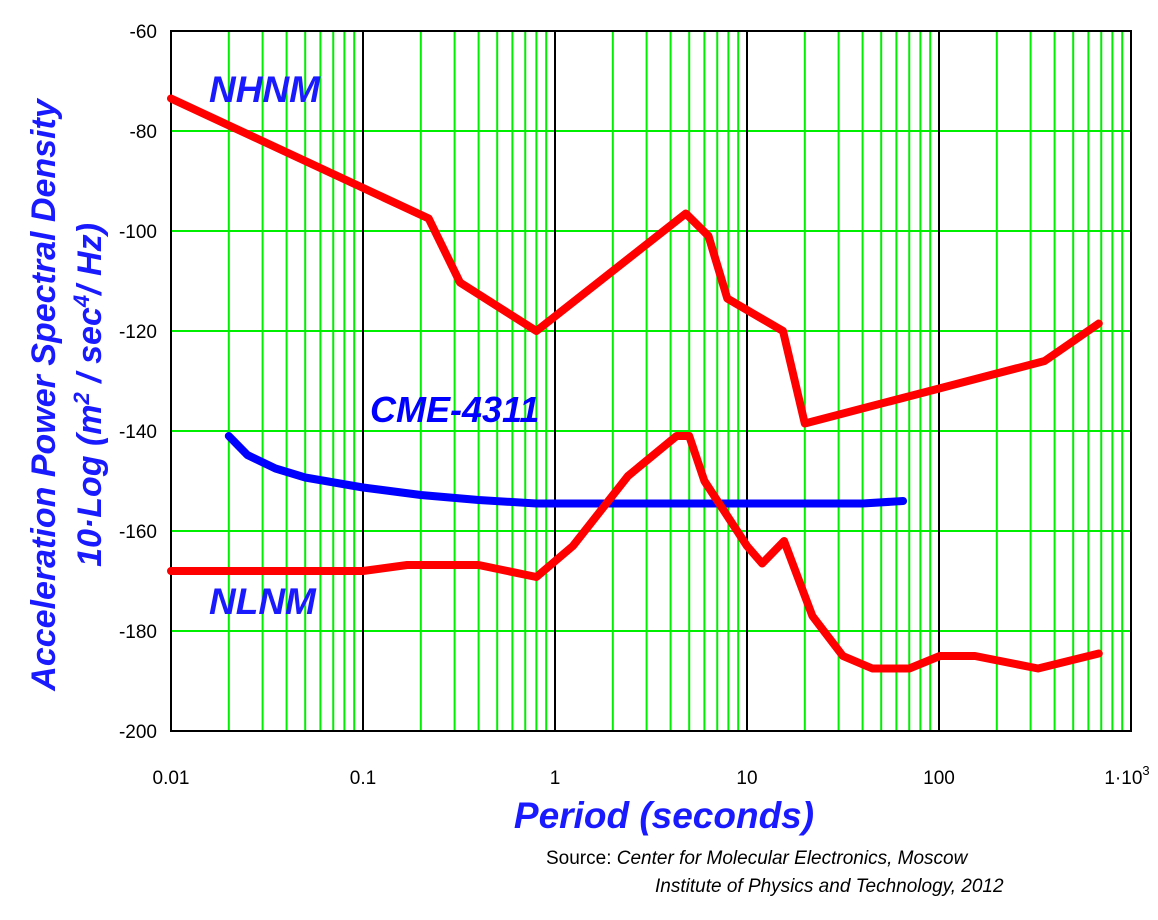 The height and width of the screenshot is (920, 1158). Describe the element at coordinates (138, 432) in the screenshot. I see `y-tick-label: -140` at that location.